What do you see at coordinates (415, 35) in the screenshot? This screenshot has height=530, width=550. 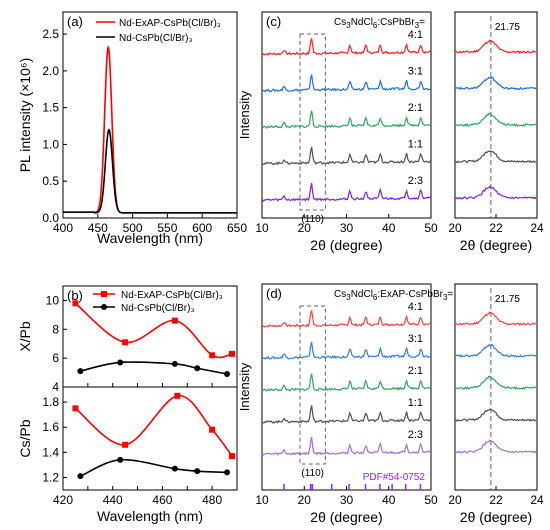 I see `series-label: 4:1` at bounding box center [415, 35].